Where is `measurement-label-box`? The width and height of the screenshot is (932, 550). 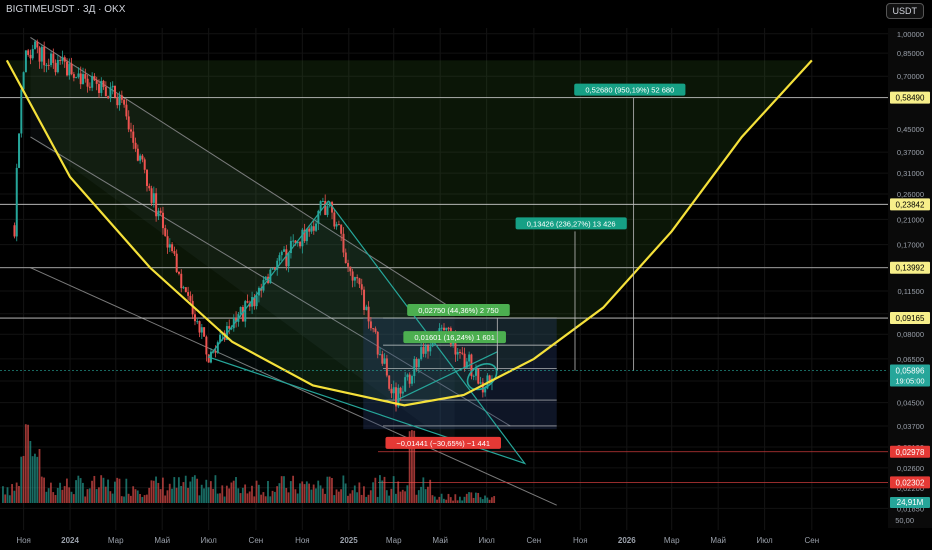
measurement-label-box is located at coordinates (630, 89).